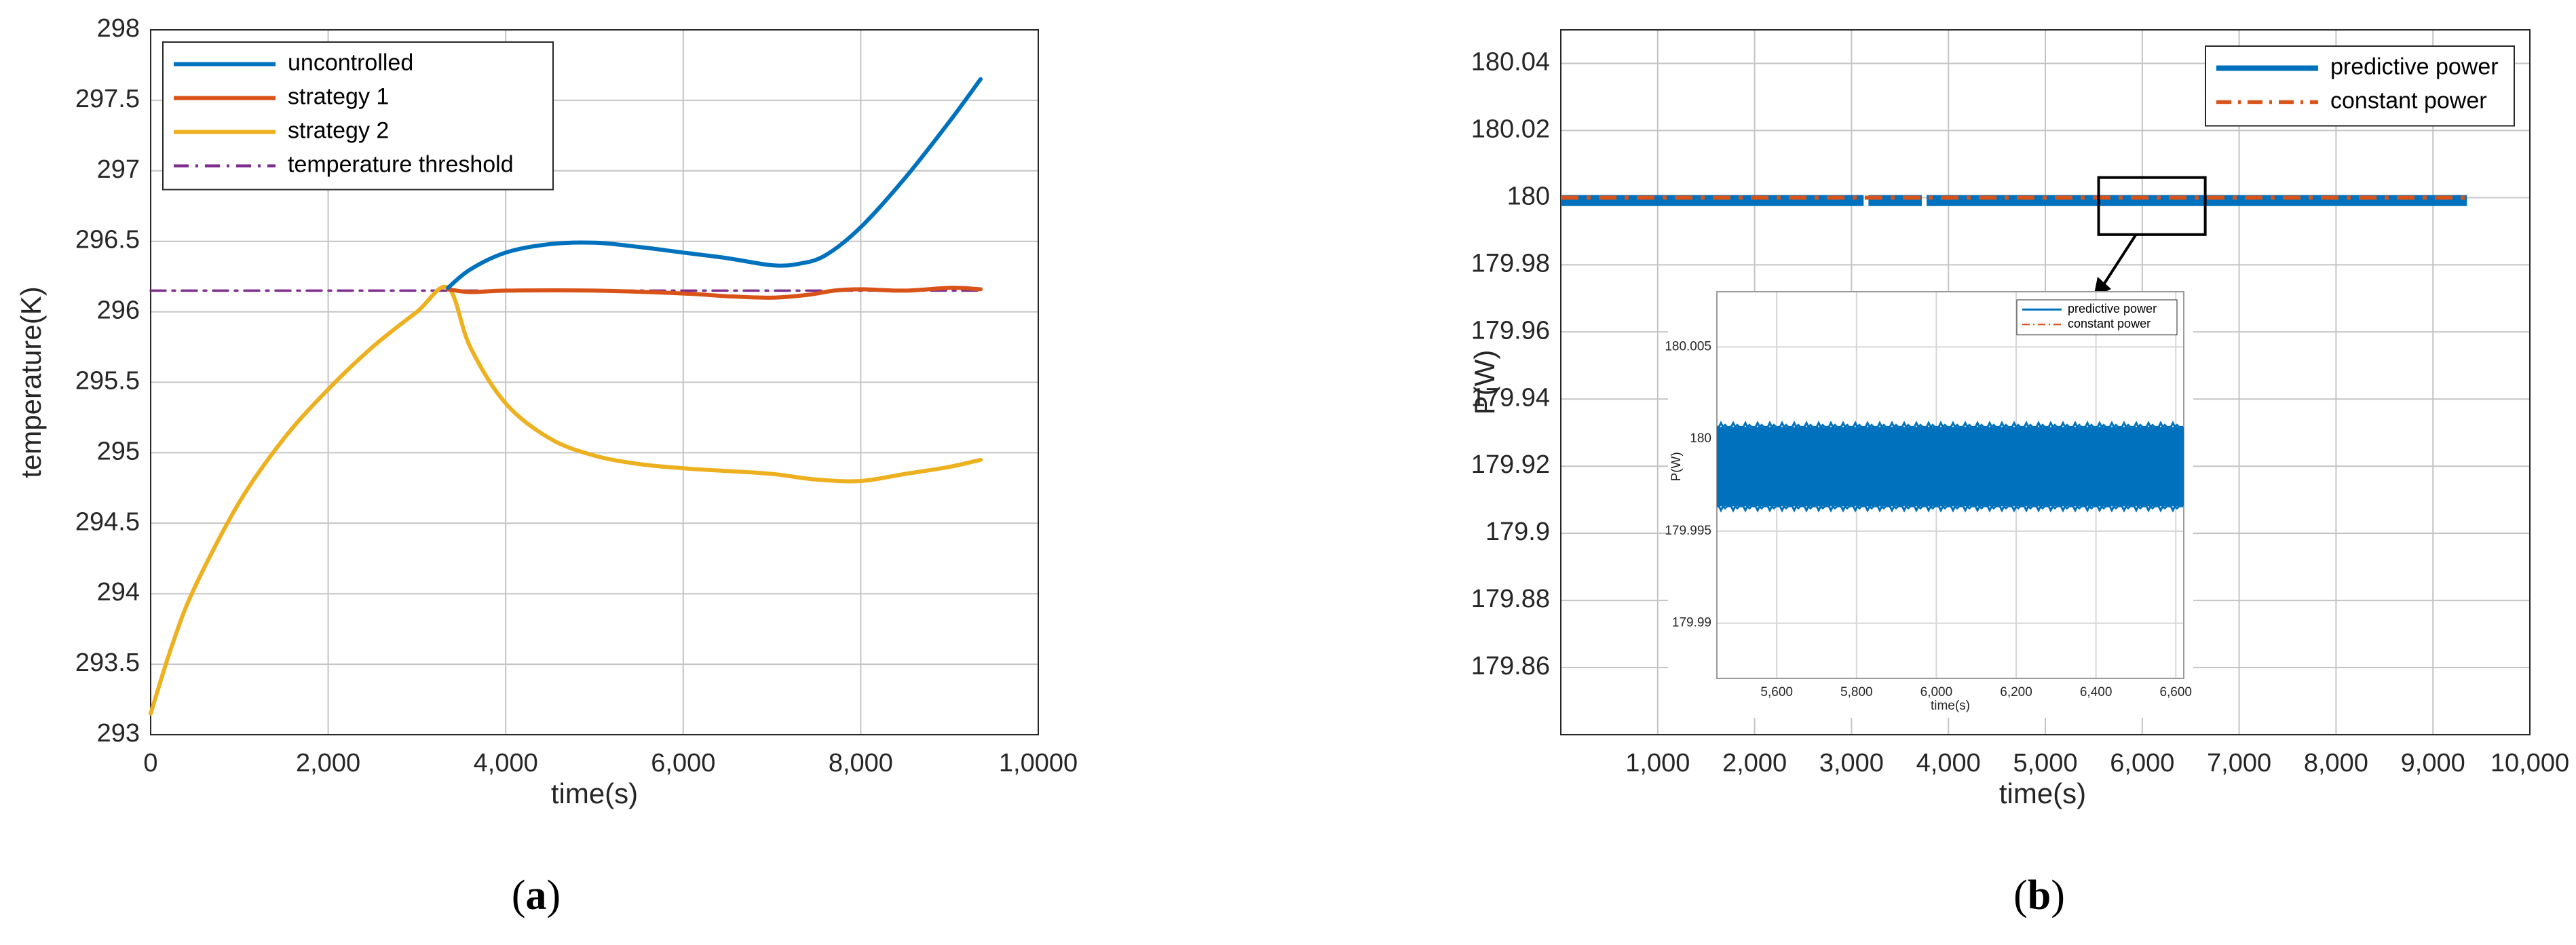  I want to click on panel-a-legend-label-3: temperature threshold, so click(401, 164).